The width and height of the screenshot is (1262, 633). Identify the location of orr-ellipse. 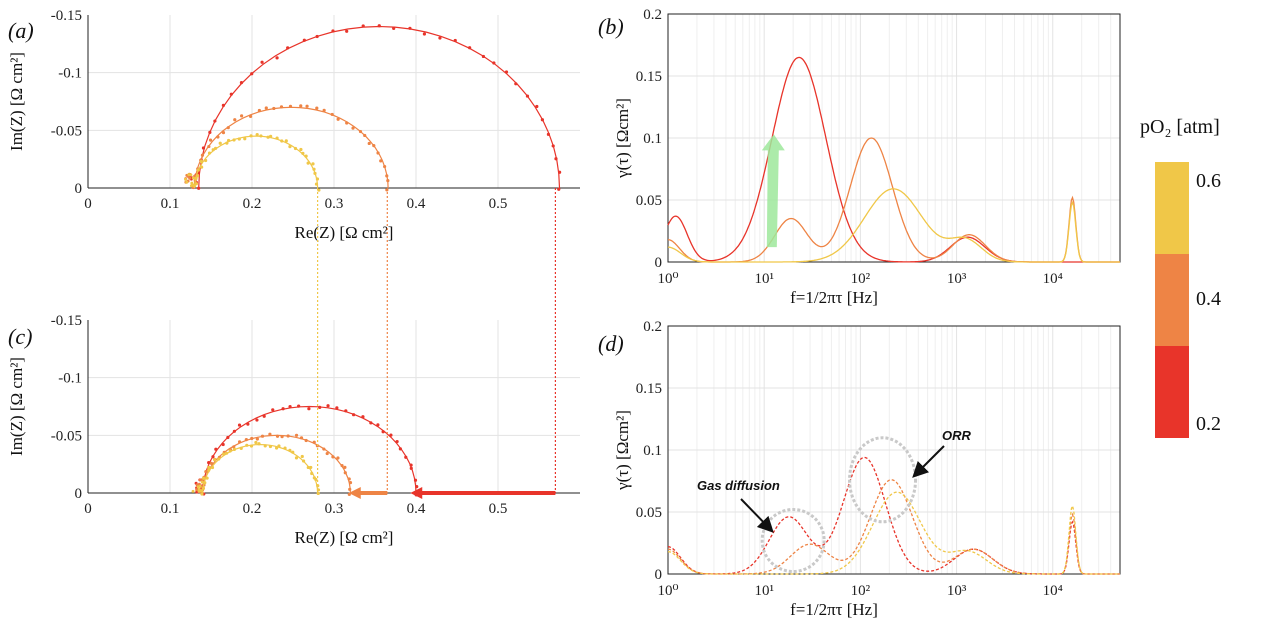
(883, 480).